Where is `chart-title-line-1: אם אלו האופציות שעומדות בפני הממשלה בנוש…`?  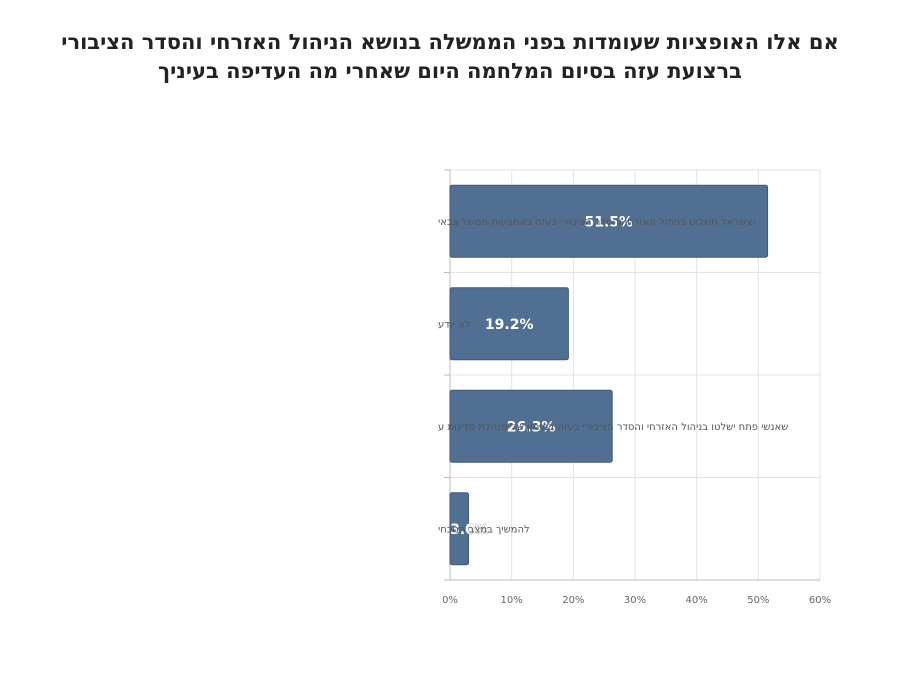
chart-title-line-1: אם אלו האופציות שעומדות בפני הממשלה בנוש… is located at coordinates (450, 42).